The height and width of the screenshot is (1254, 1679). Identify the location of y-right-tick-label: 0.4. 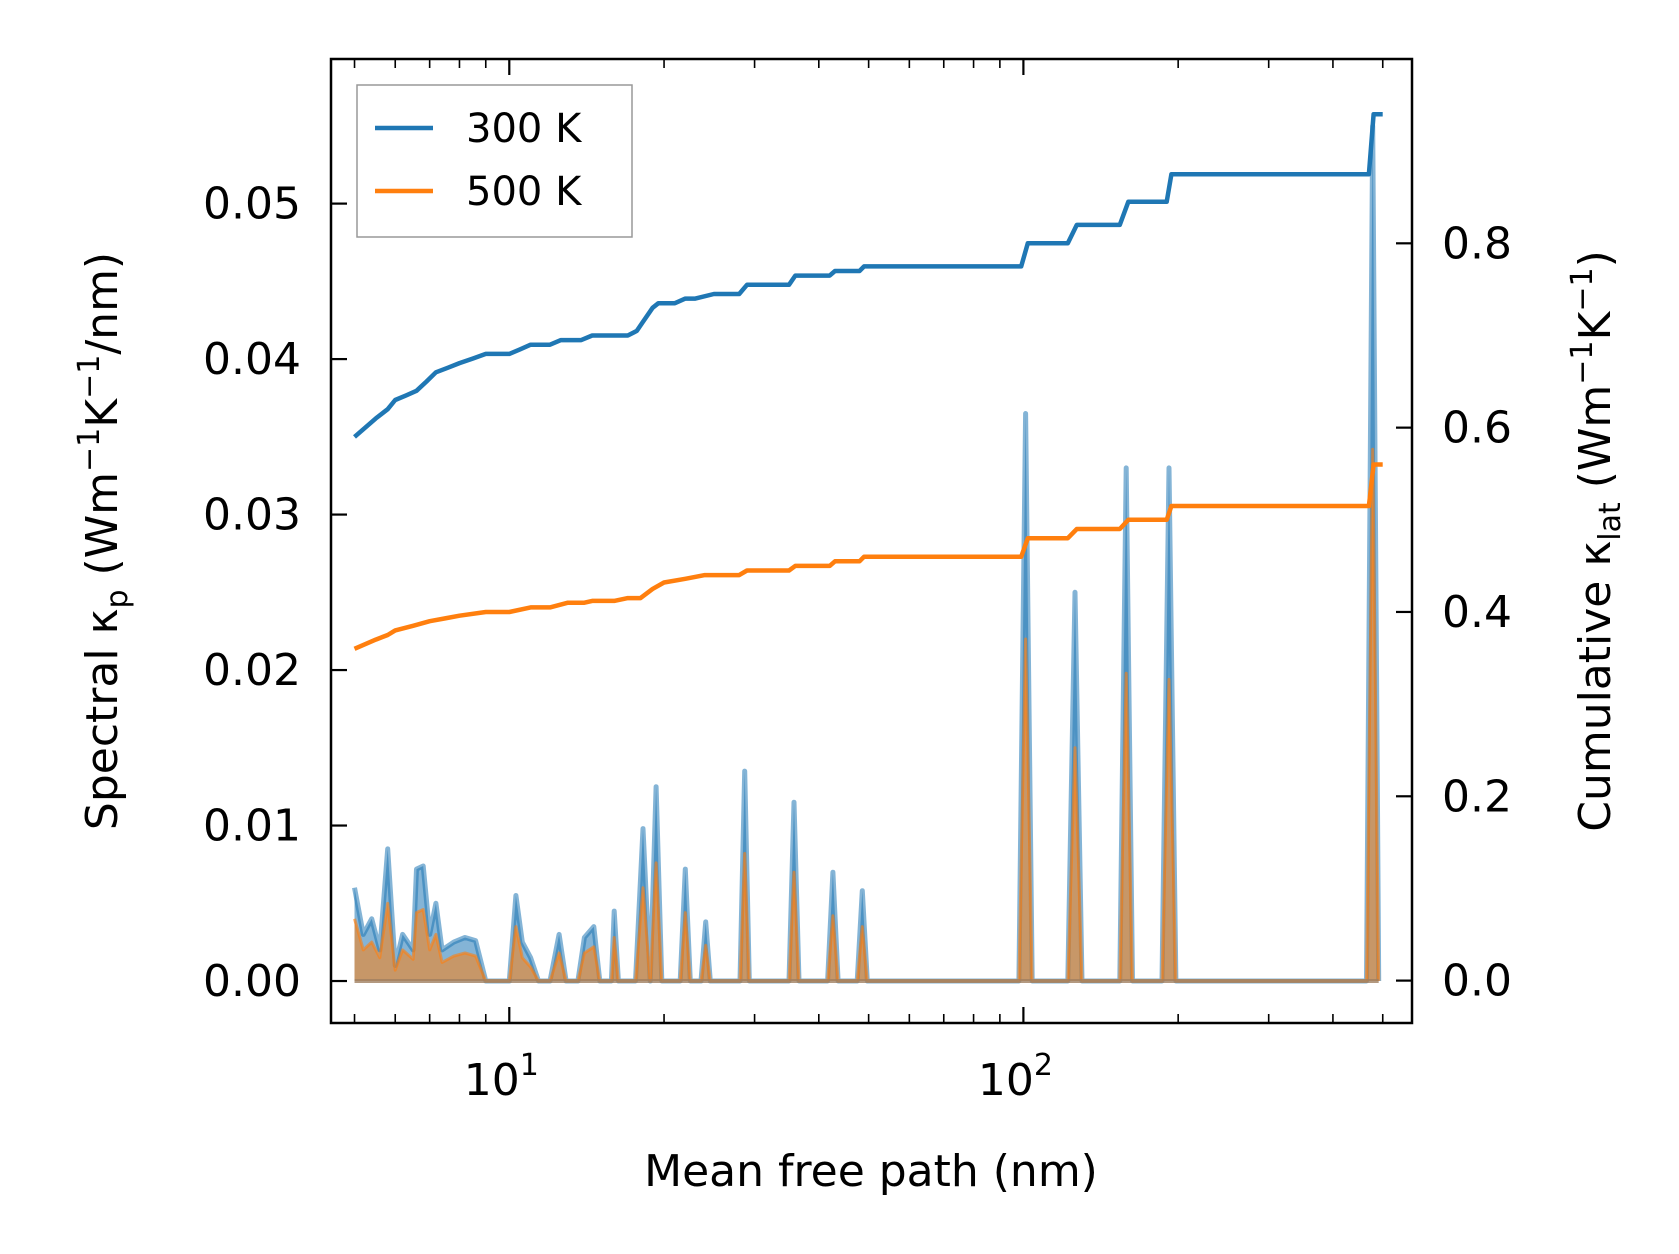
(1477, 612).